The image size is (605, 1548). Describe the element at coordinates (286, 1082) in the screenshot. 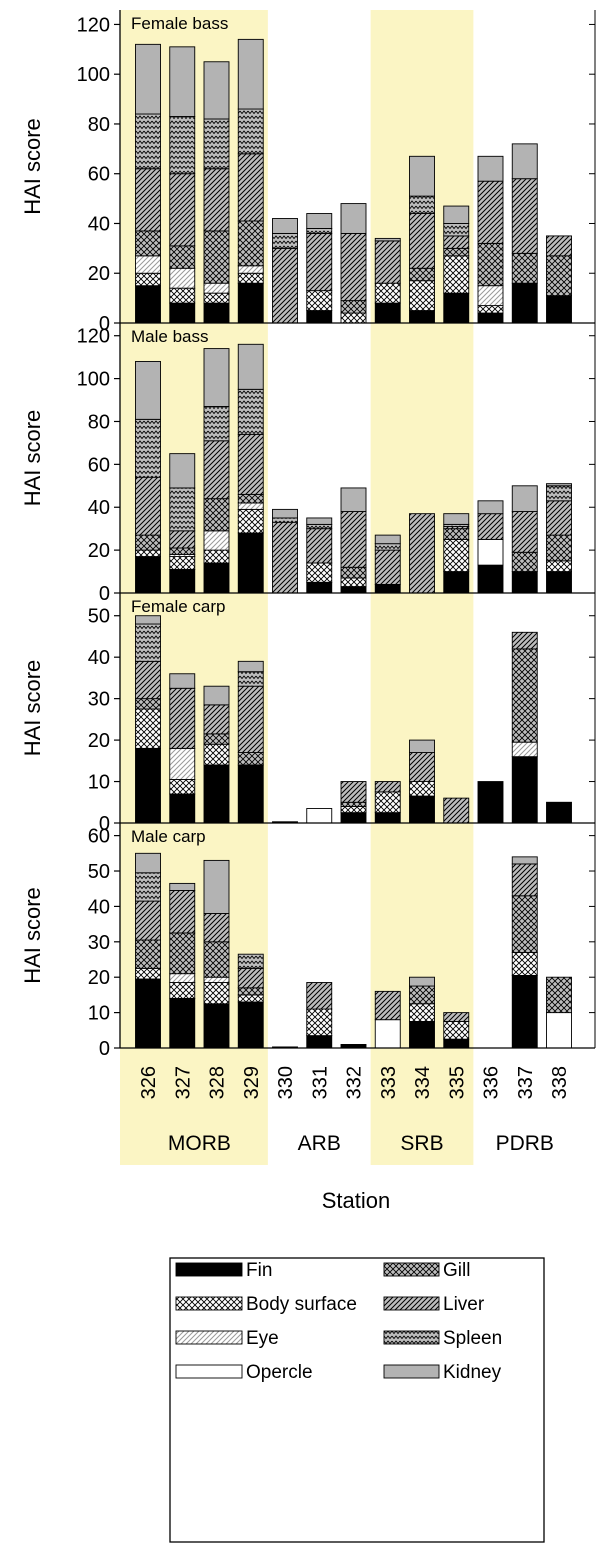

I see `station-tick-label: 330` at that location.